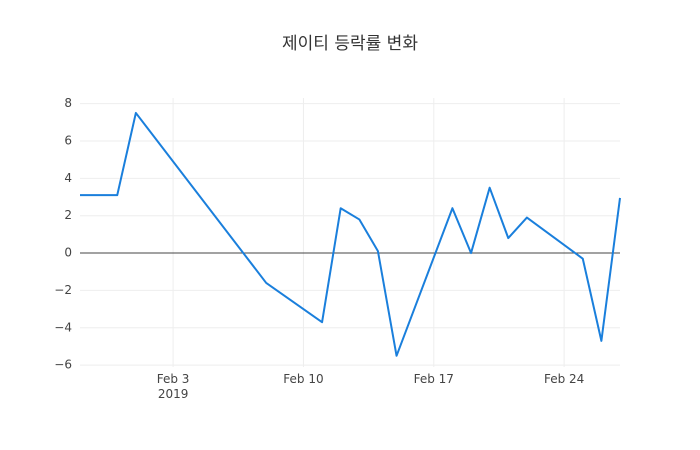  I want to click on y-tick-label: −2, so click(63, 290).